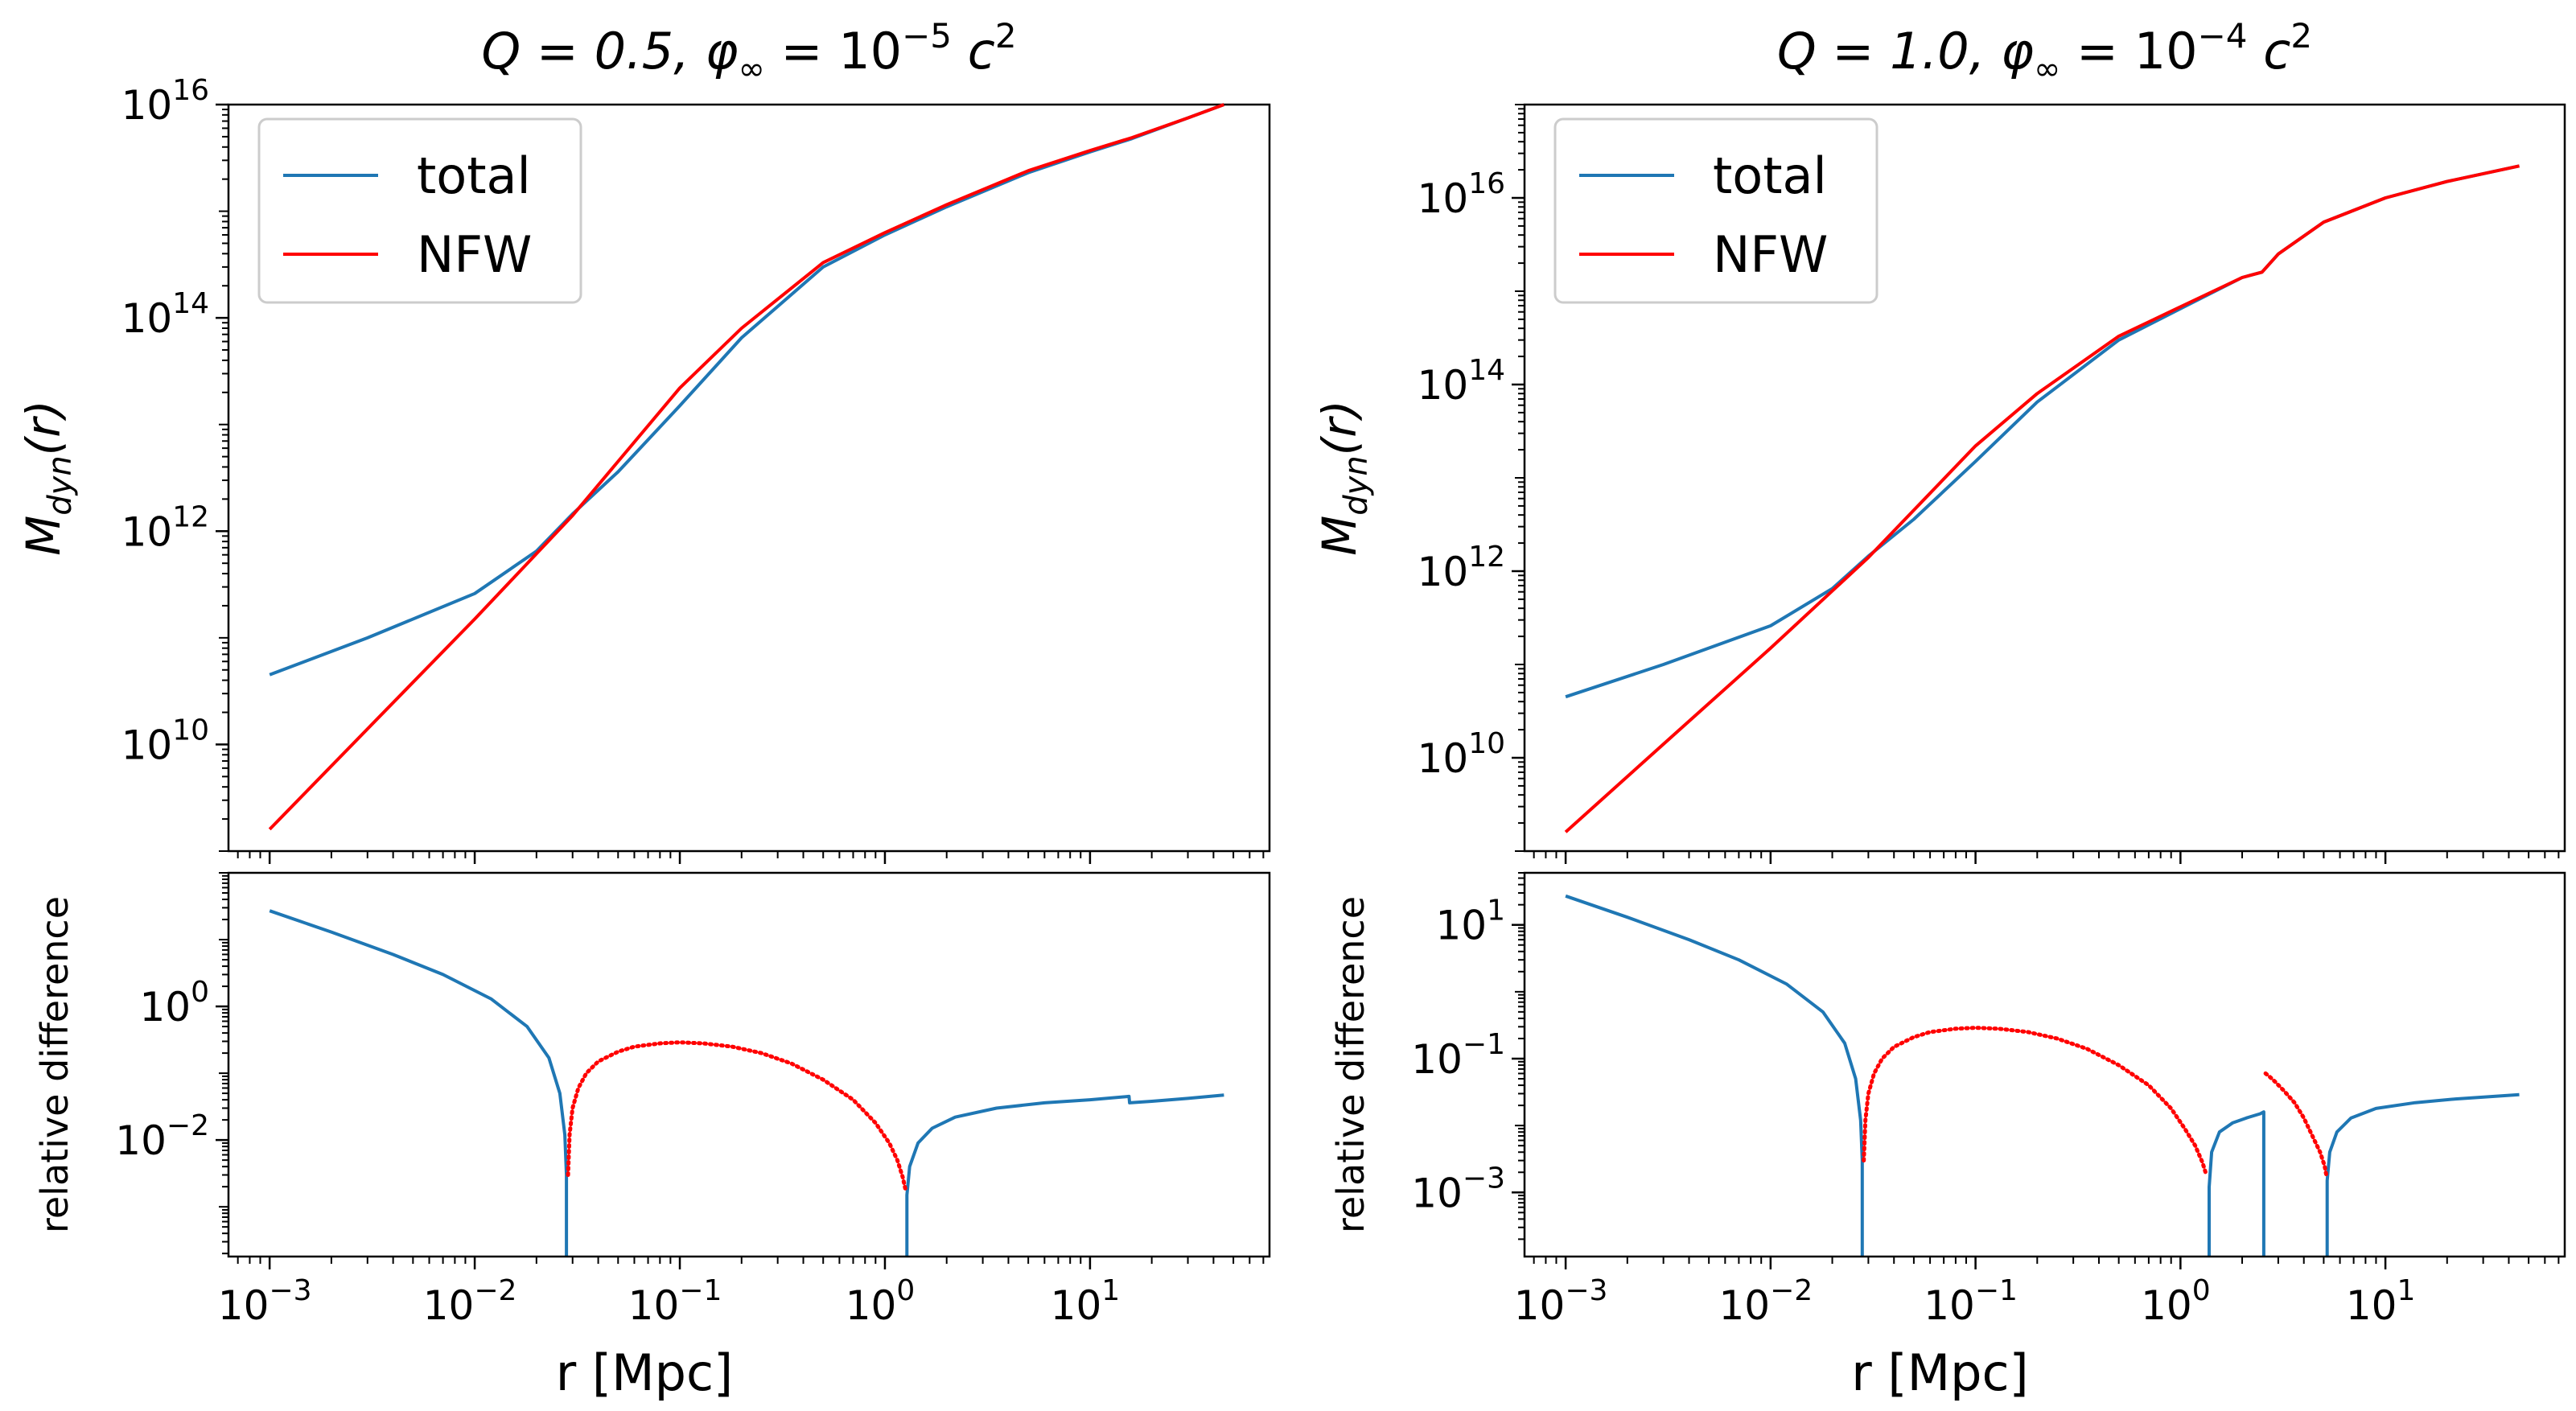  I want to click on chart-title: Q = 0.5, φ∞ = 10−5 c2, so click(748, 52).